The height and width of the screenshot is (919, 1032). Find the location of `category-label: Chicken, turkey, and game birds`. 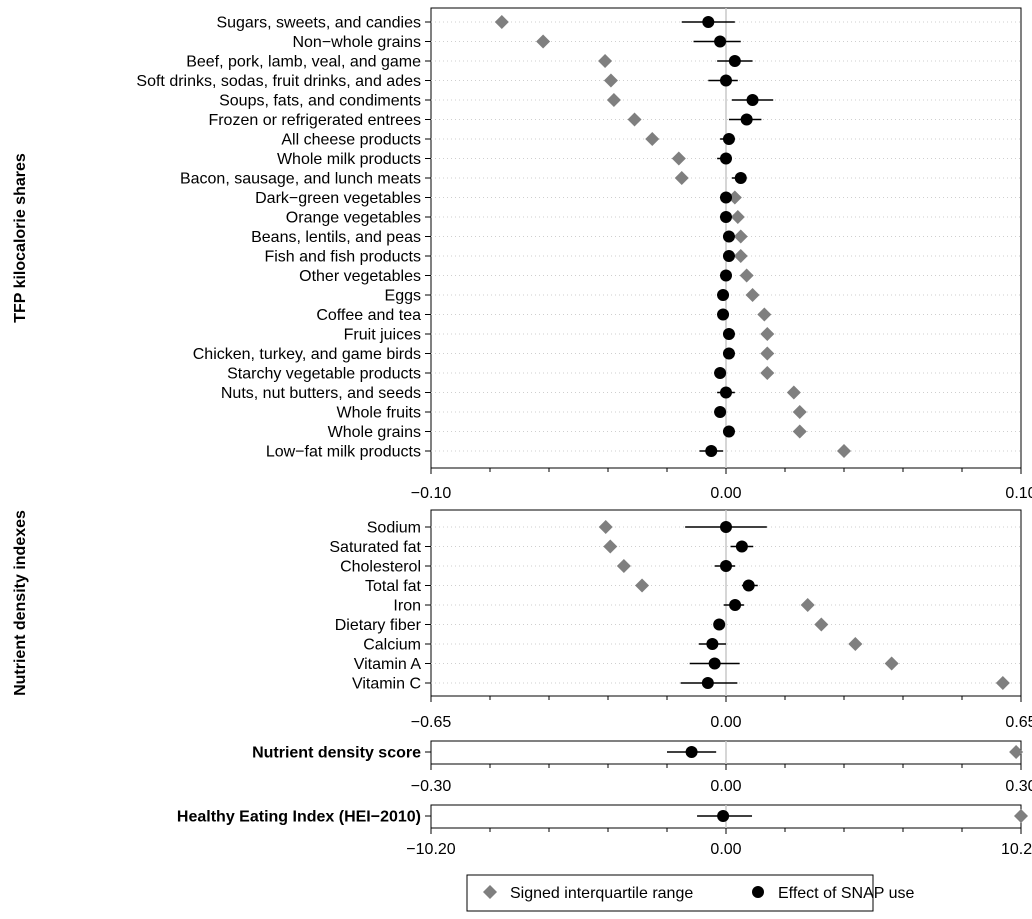

category-label: Chicken, turkey, and game birds is located at coordinates (307, 354).